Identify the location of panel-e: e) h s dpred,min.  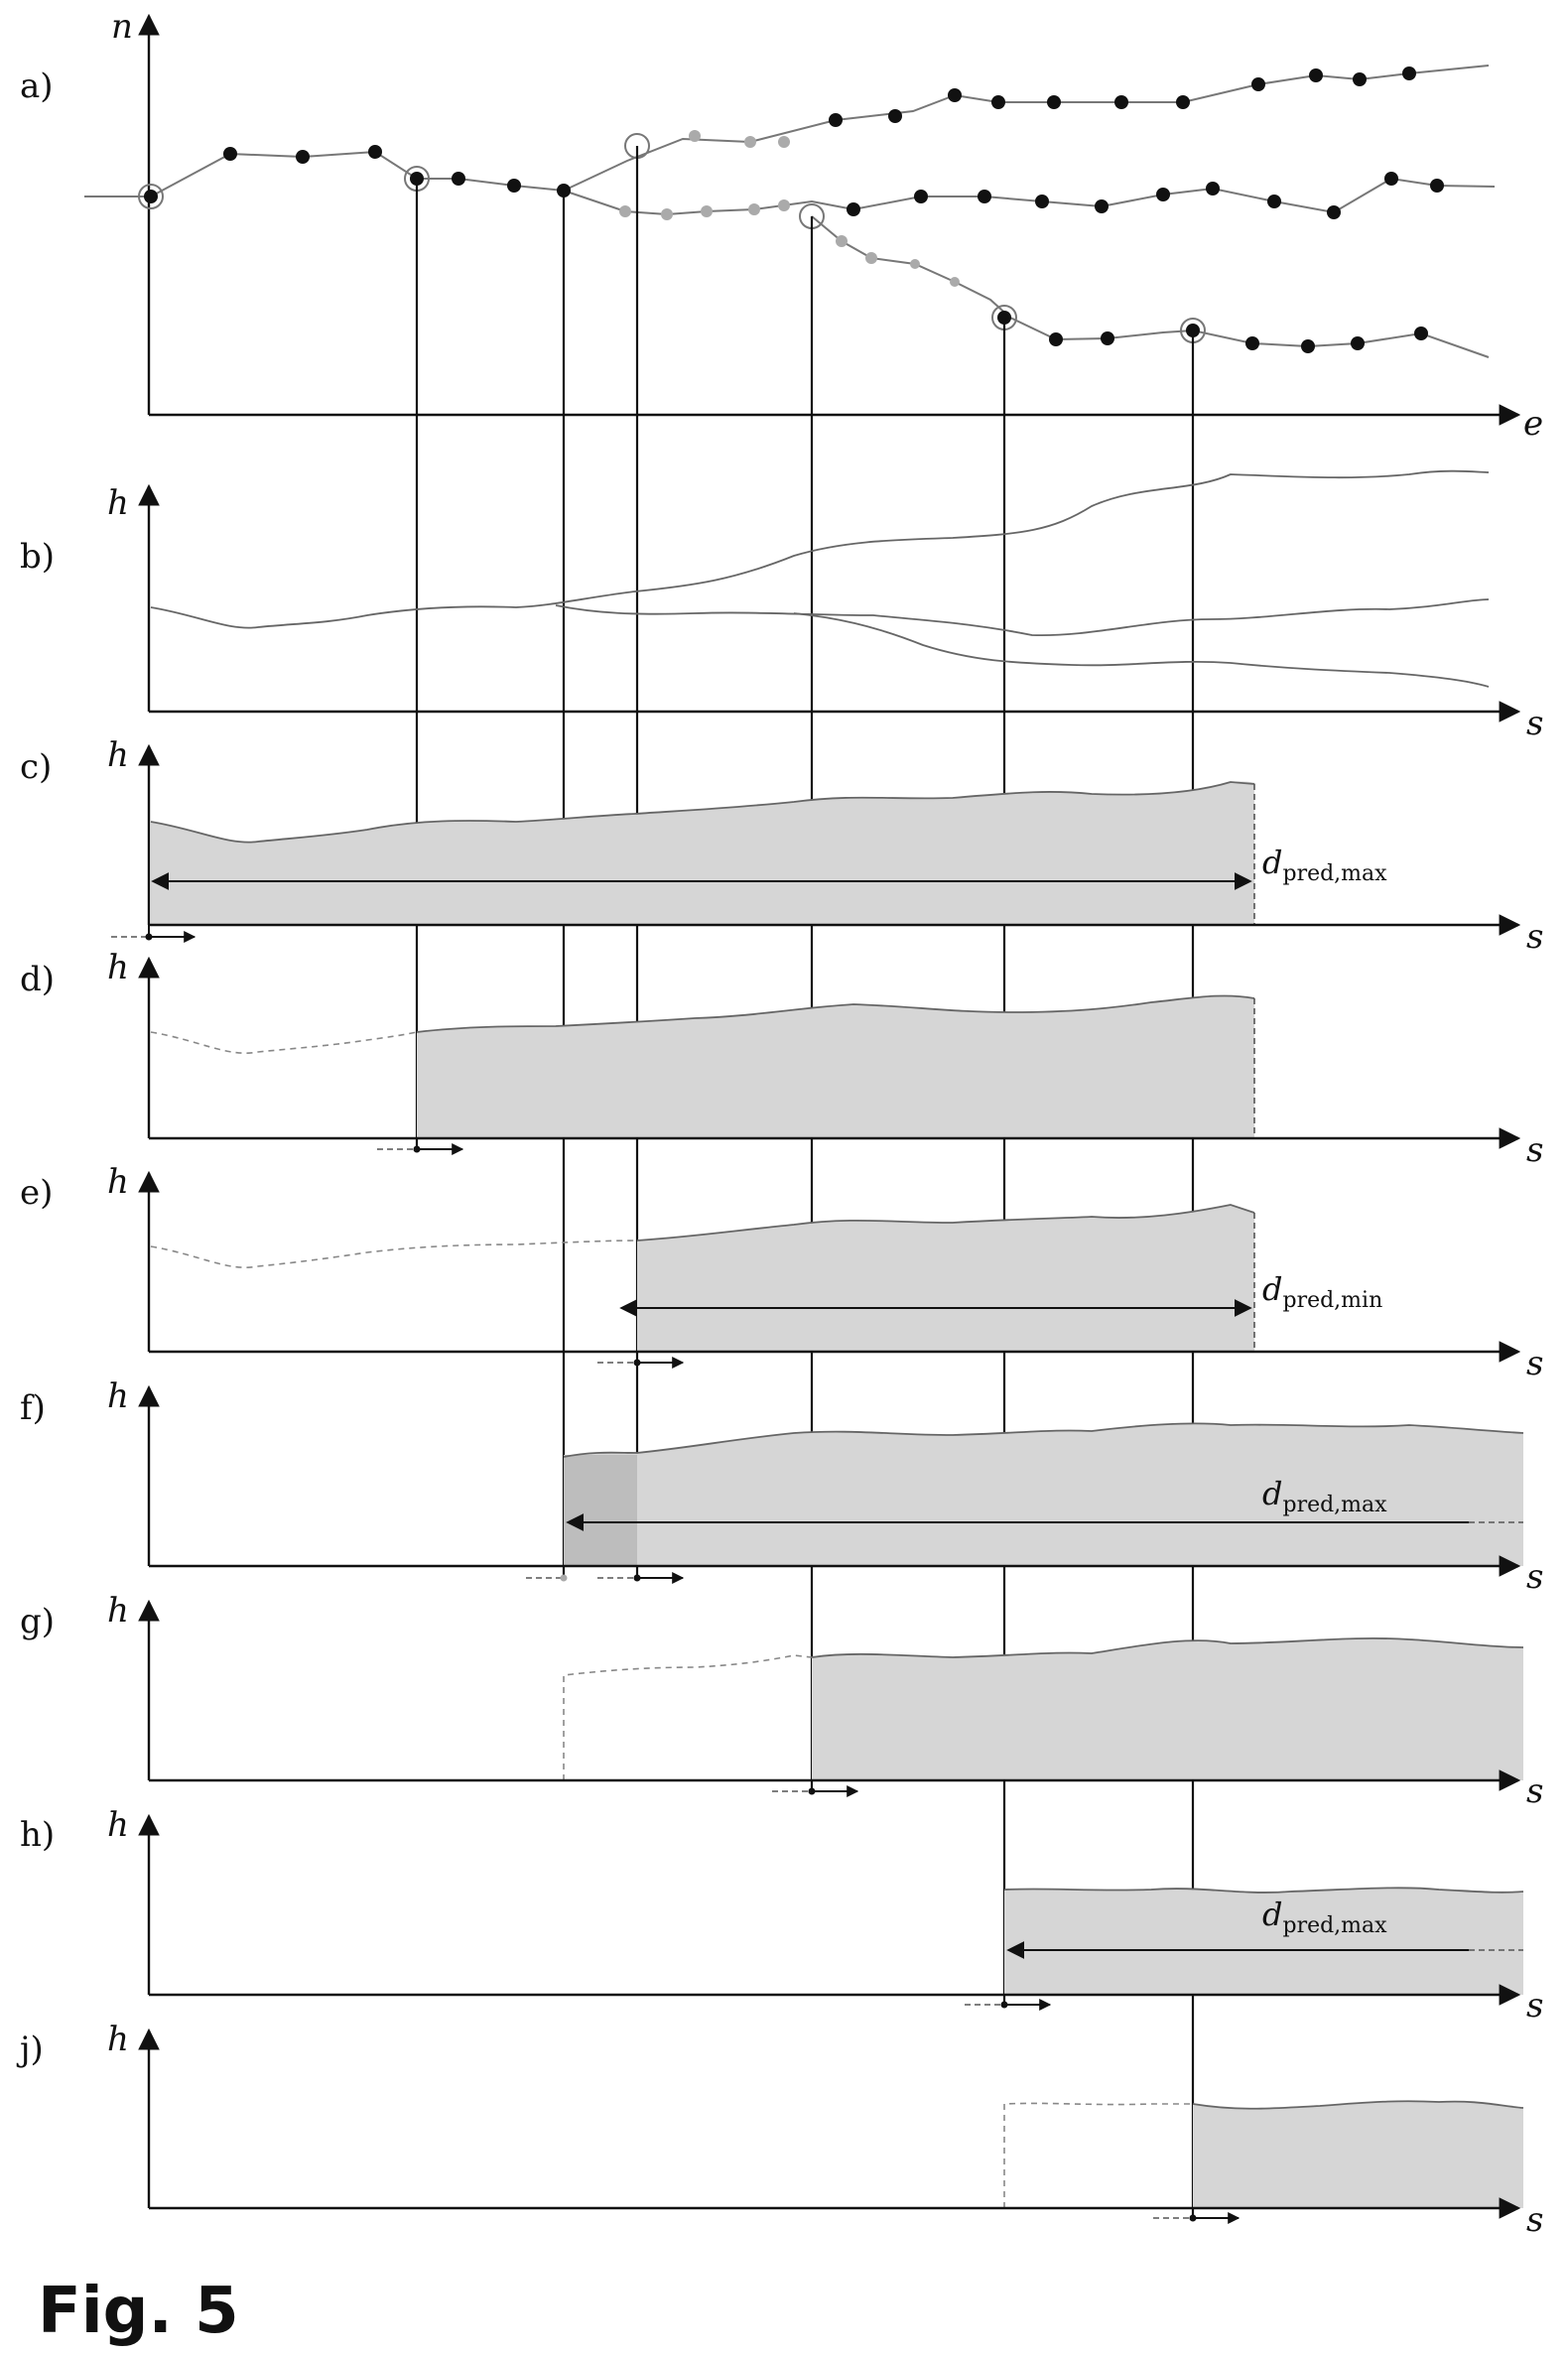
(781, 1272).